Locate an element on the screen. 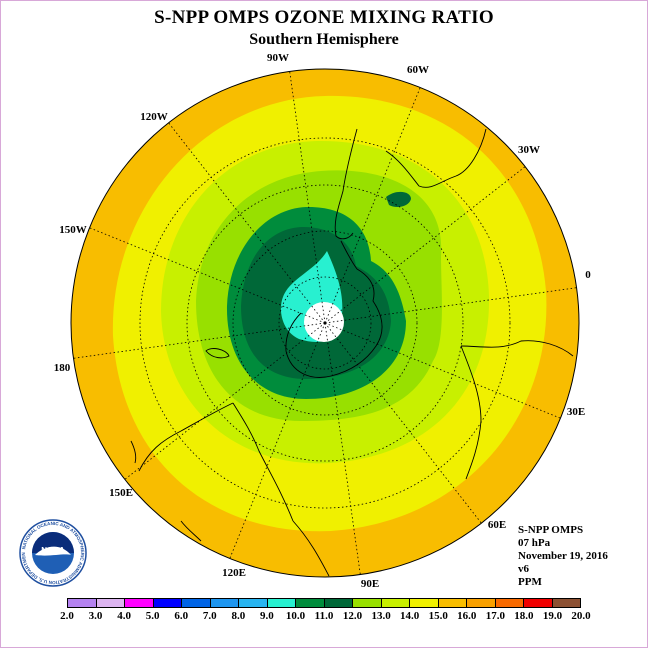 This screenshot has height=648, width=648. info-date: November 19, 2016 is located at coordinates (563, 556).